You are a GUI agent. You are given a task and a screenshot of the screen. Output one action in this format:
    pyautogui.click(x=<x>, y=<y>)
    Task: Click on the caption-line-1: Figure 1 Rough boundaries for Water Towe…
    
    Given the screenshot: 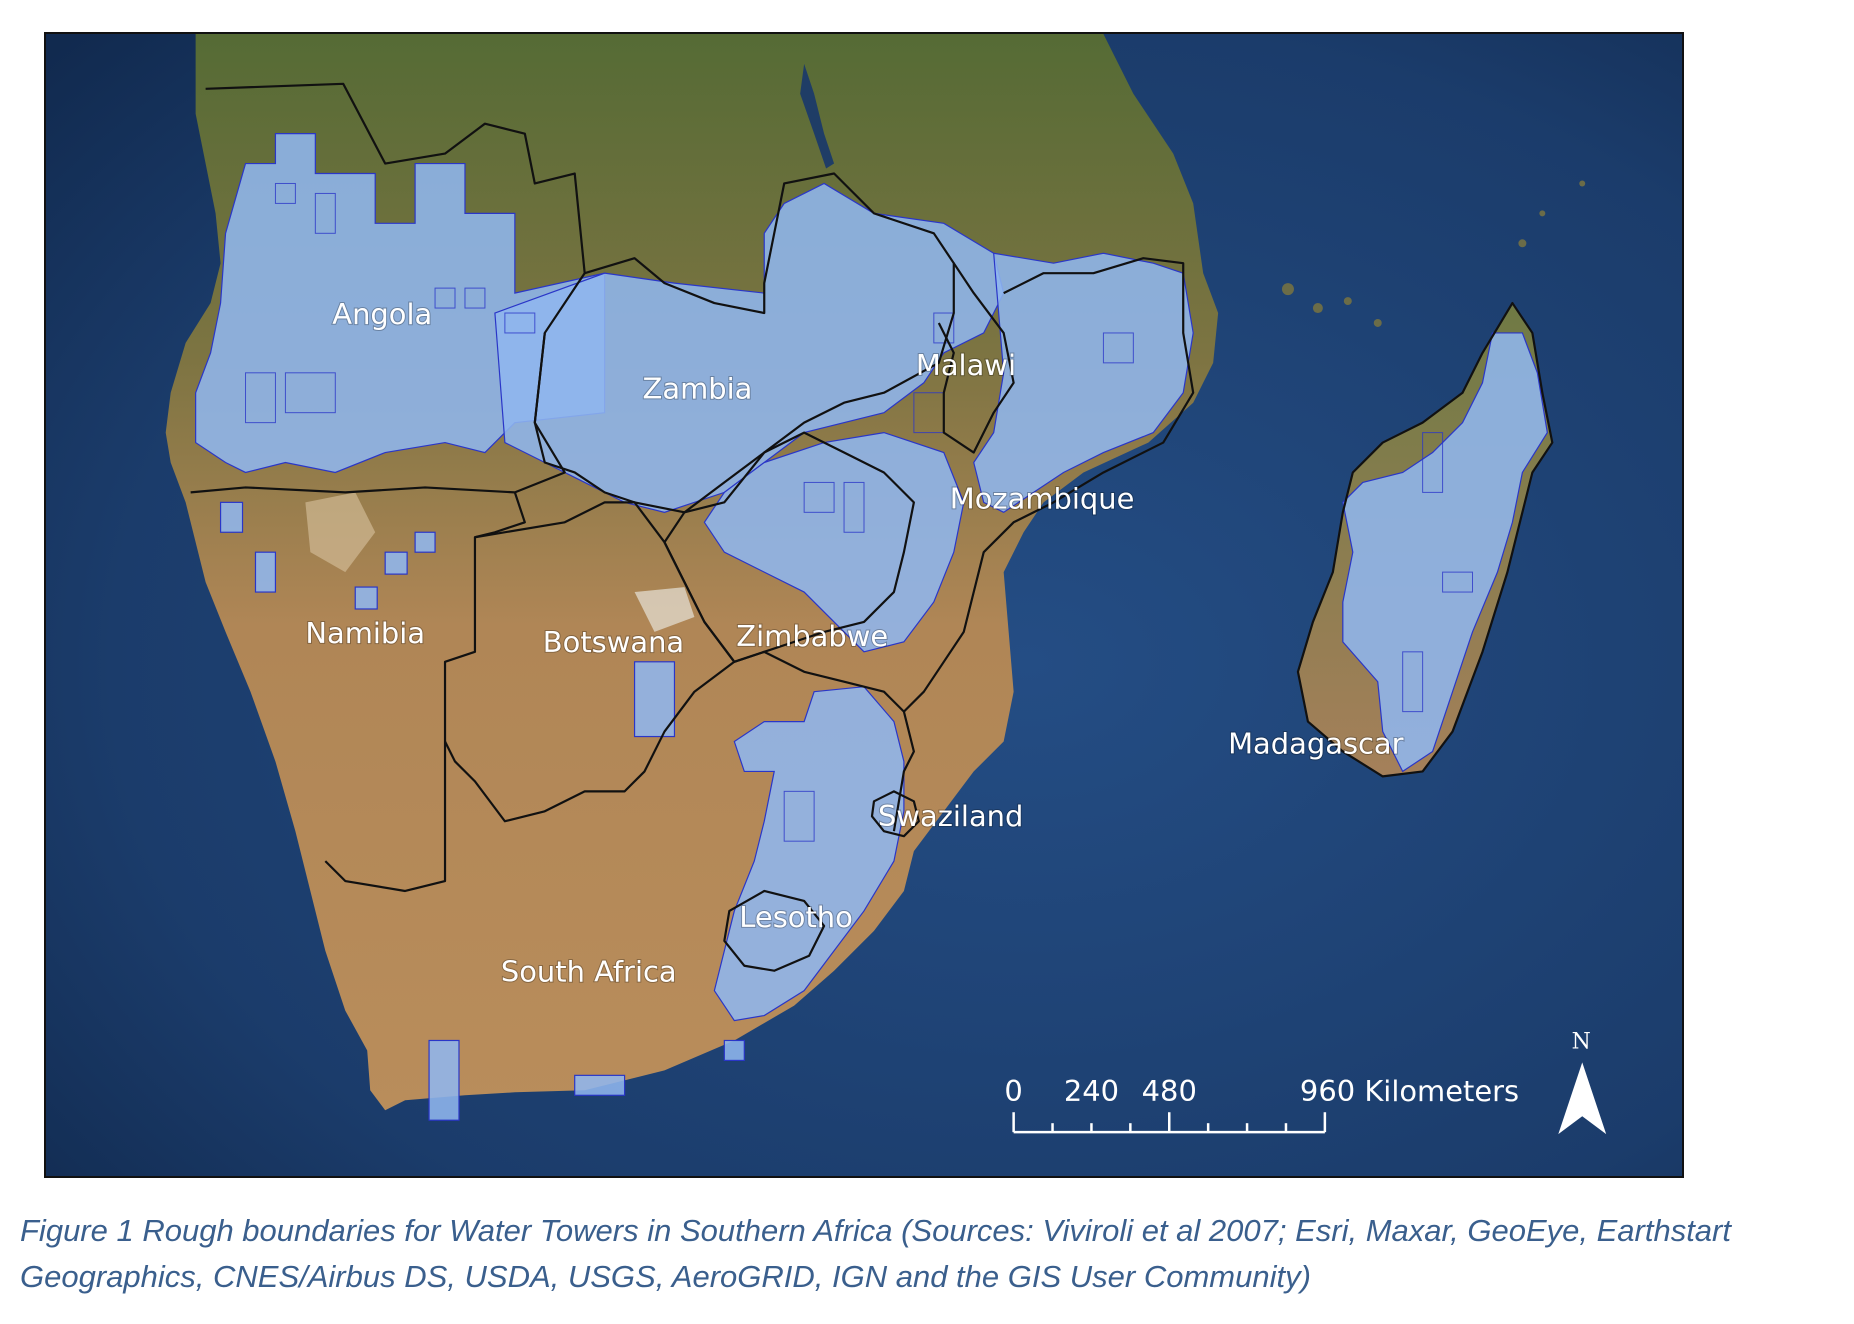 What is the action you would take?
    pyautogui.click(x=875, y=1230)
    